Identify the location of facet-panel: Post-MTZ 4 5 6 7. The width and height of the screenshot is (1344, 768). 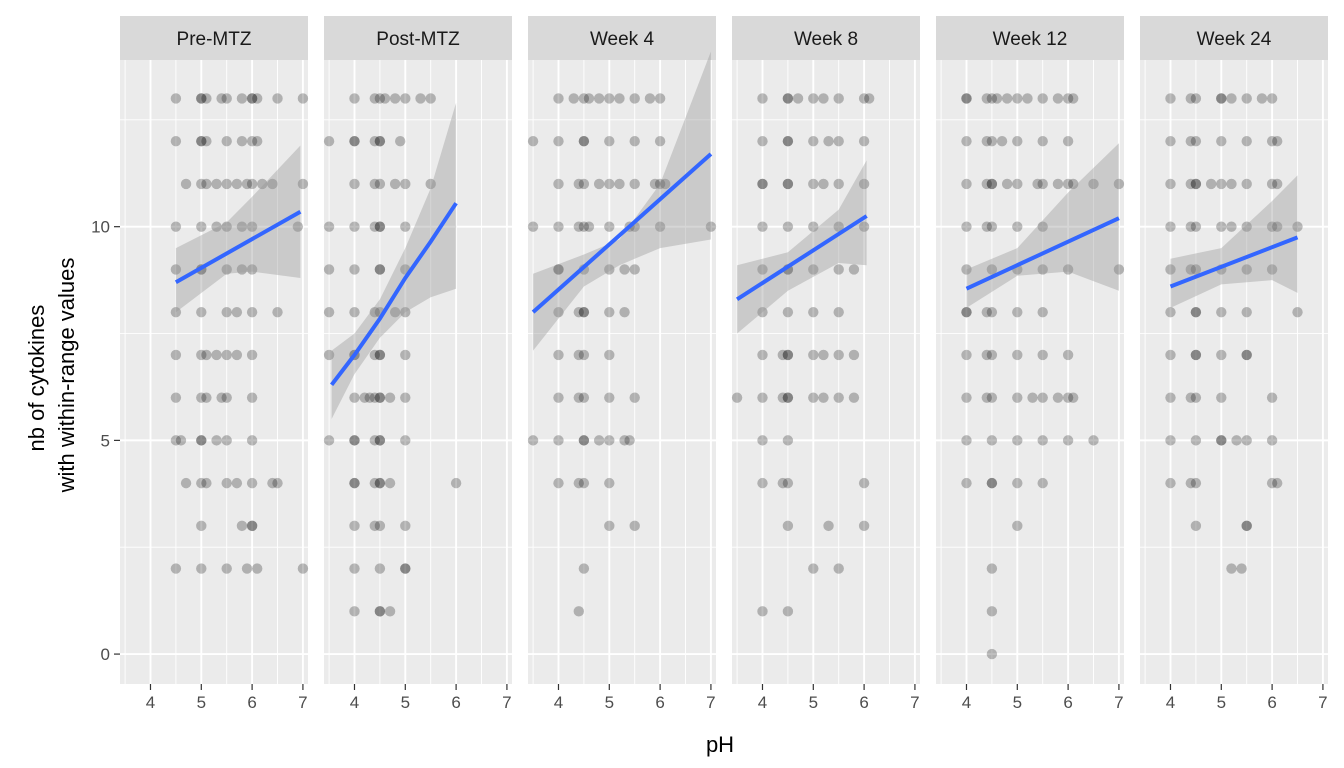
(417, 364).